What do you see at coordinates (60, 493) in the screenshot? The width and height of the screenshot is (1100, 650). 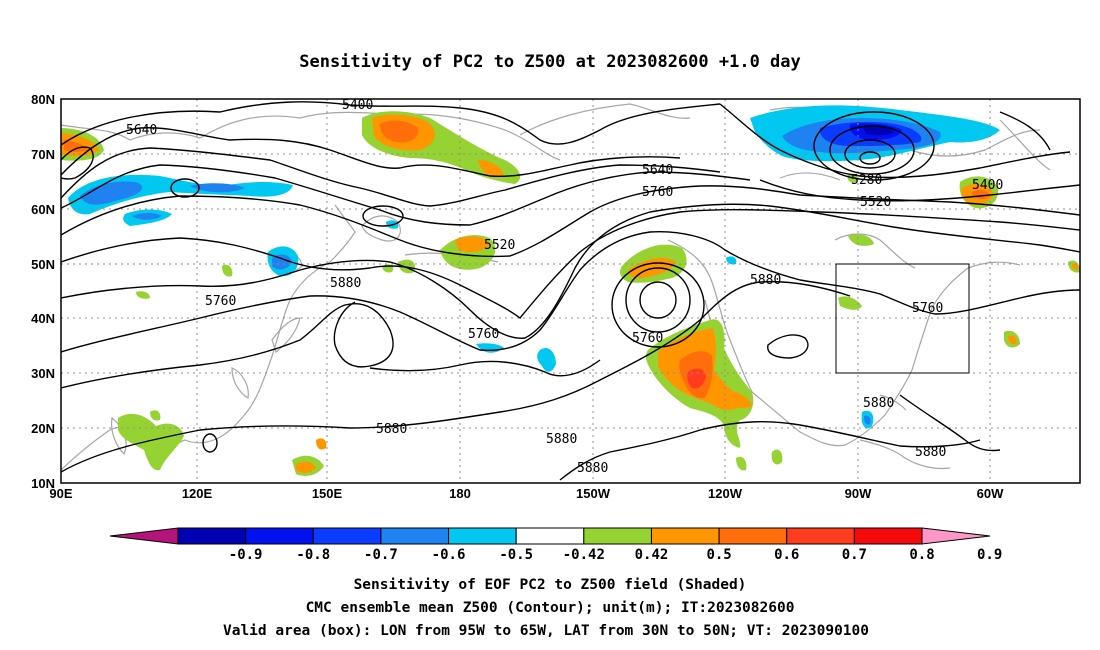 I see `lon-label: 90E` at bounding box center [60, 493].